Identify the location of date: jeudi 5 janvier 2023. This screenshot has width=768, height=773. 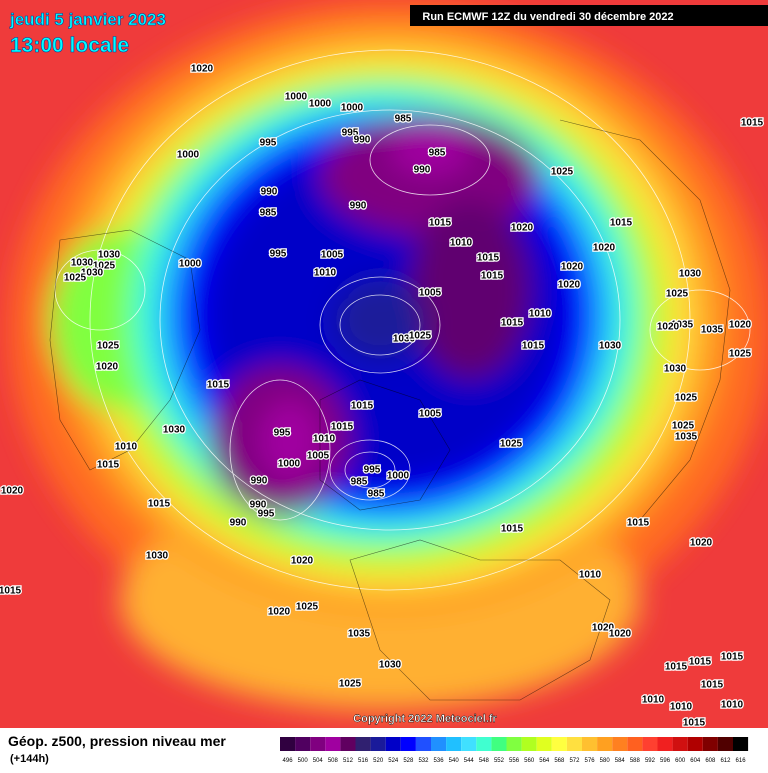
(87, 19).